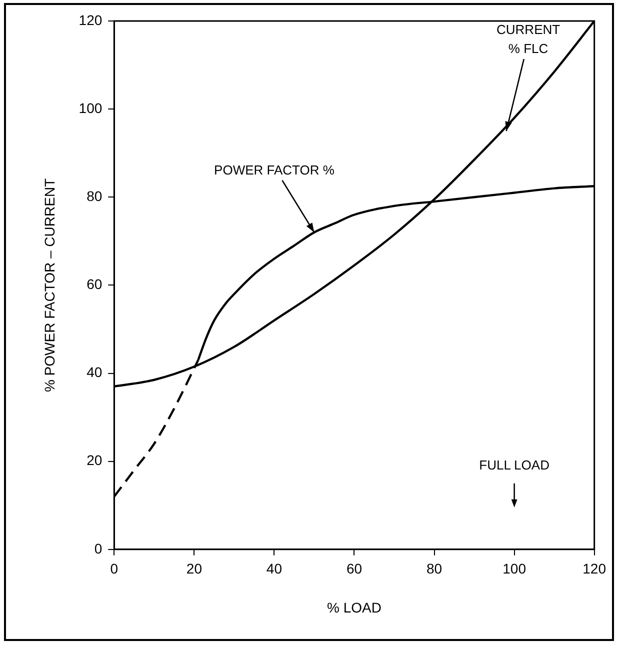  What do you see at coordinates (94, 196) in the screenshot?
I see `y-tick-label: 80` at bounding box center [94, 196].